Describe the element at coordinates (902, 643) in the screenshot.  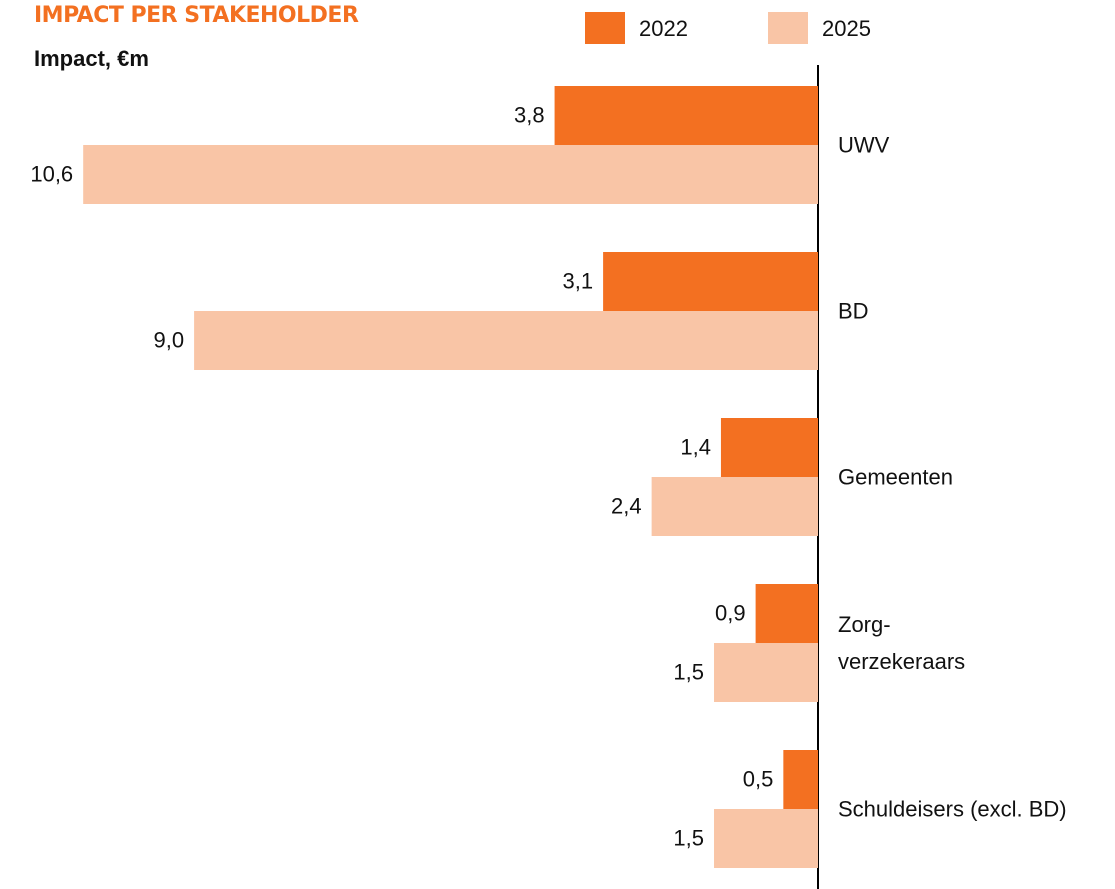
I see `category-label: Zorg- verzekeraars` at that location.